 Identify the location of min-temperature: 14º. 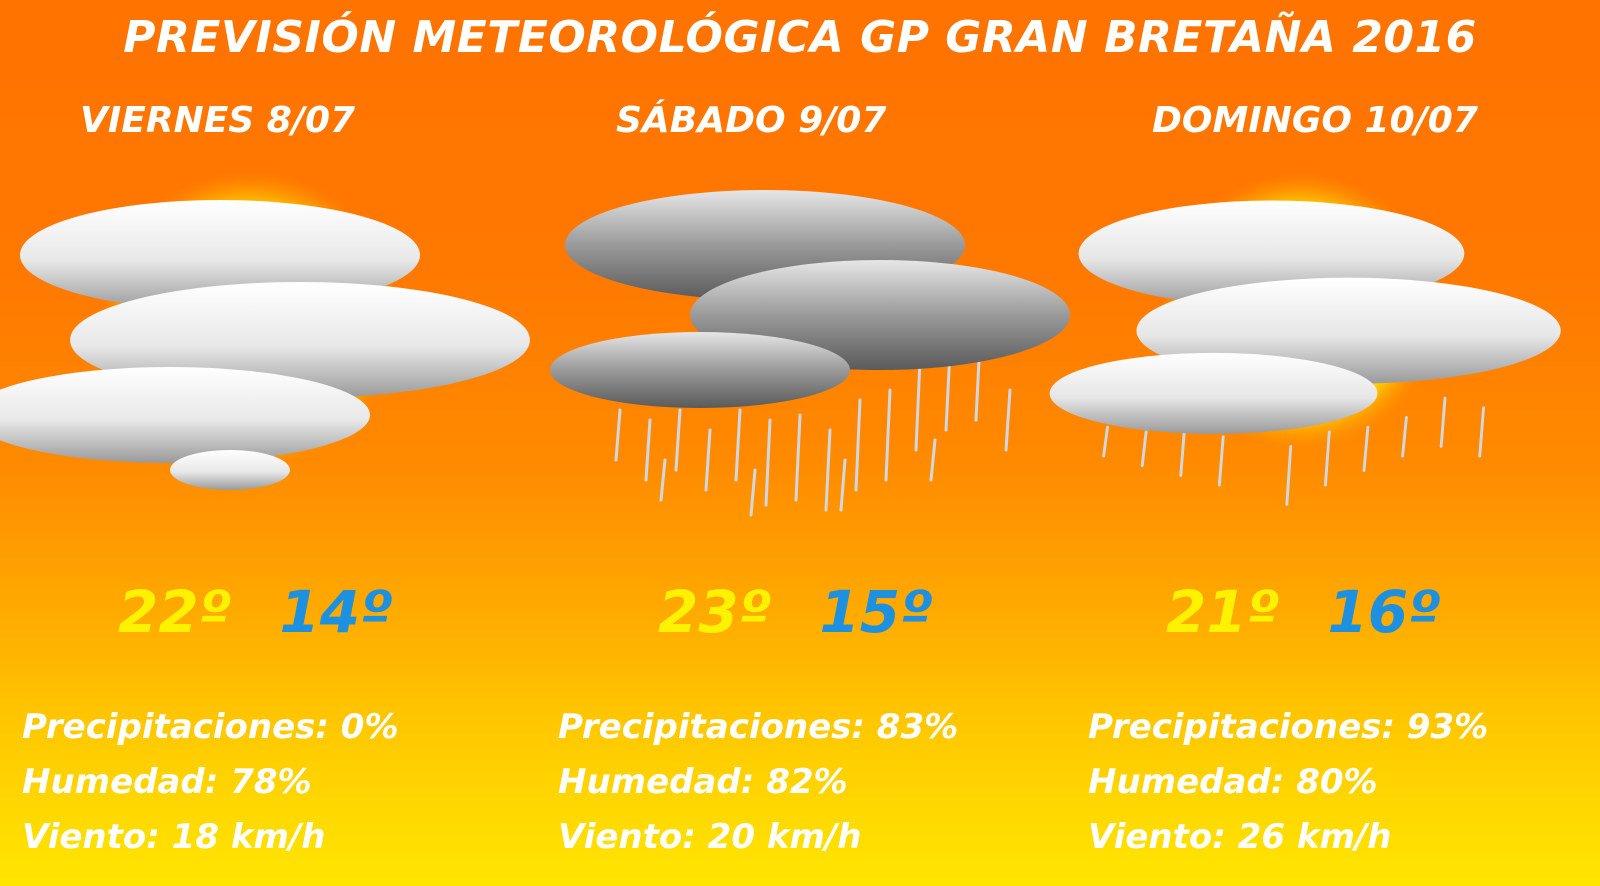
(336, 612).